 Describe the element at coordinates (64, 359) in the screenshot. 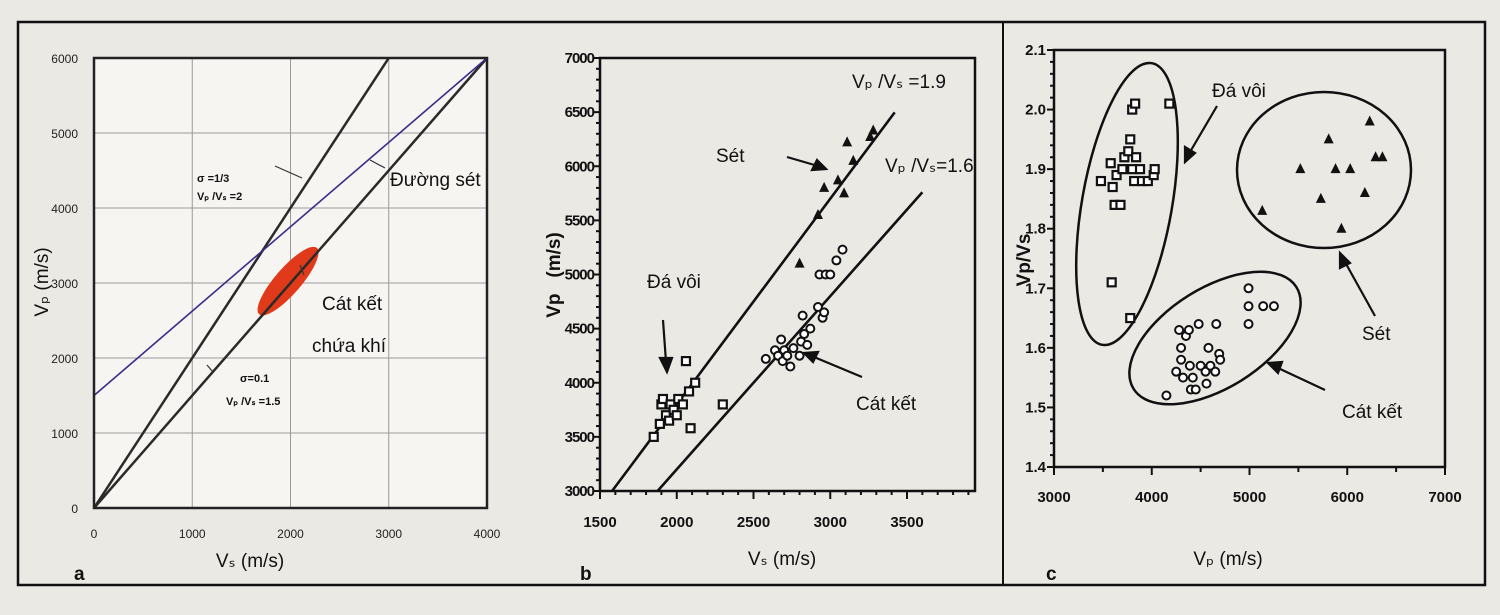

I see `panel-a-y-tick-label: 2000` at that location.